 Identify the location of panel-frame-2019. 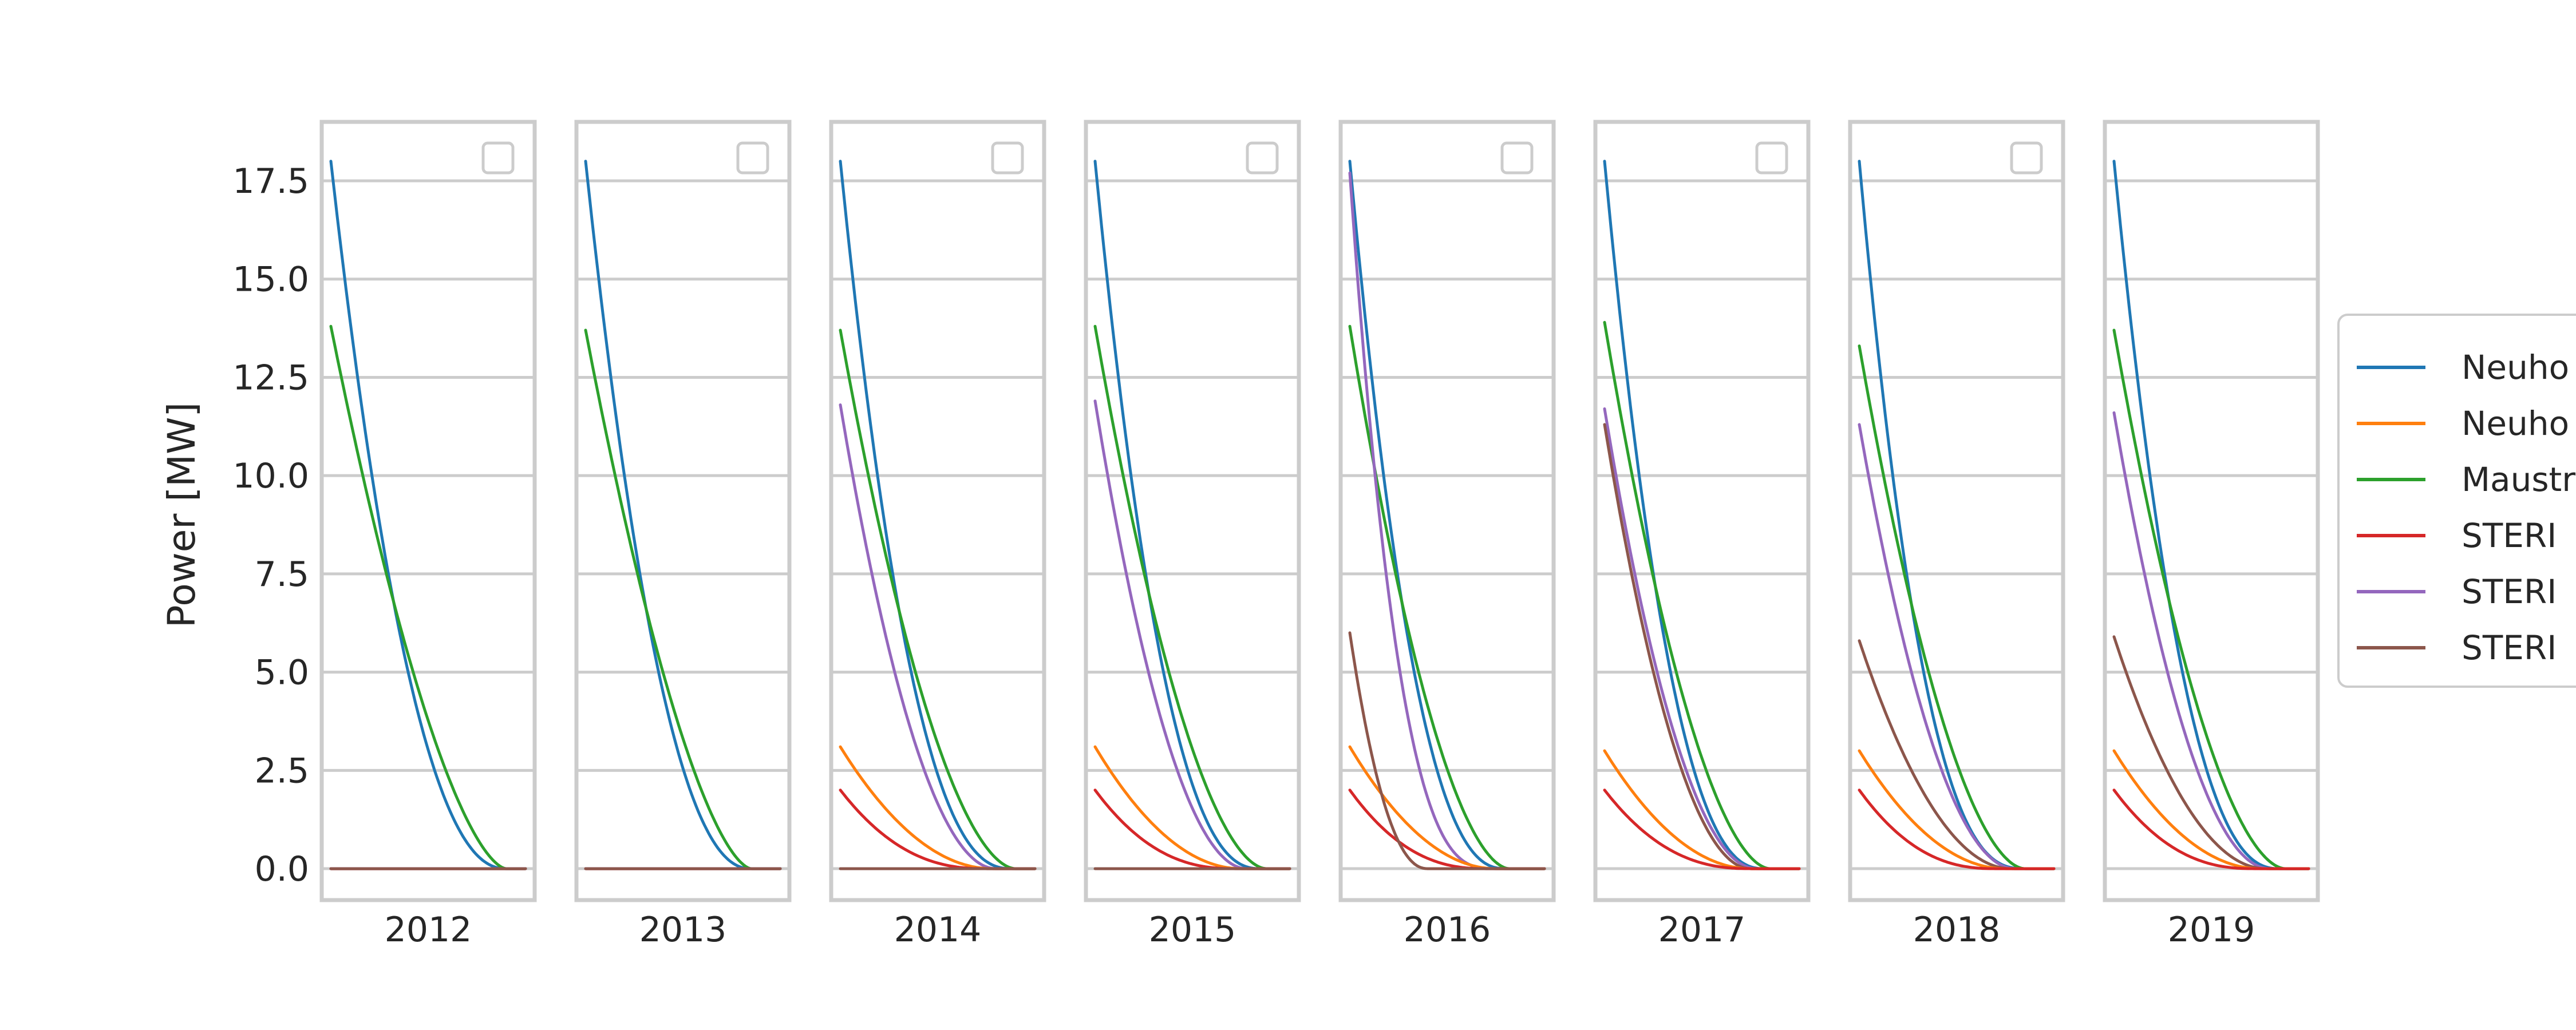
(2211, 511).